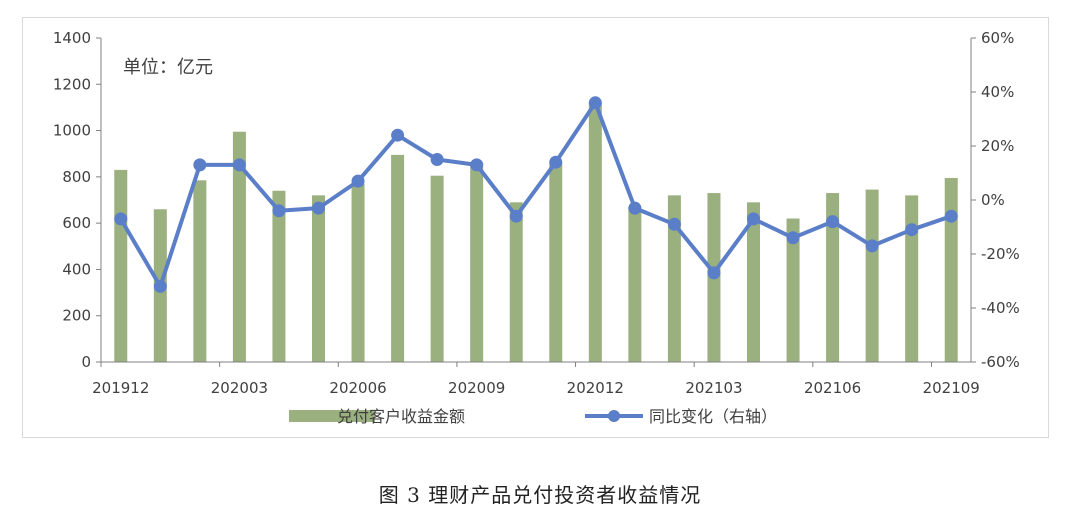 This screenshot has height=527, width=1080. What do you see at coordinates (993, 200) in the screenshot?
I see `right-tick-label: 0%` at bounding box center [993, 200].